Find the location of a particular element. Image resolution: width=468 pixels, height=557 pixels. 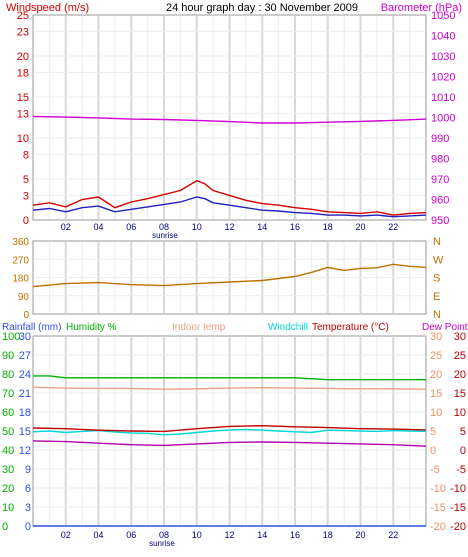

rain-tick-labels: 0 3 6 9 12 15 18 21 24 27 30 is located at coordinates (25, 432).